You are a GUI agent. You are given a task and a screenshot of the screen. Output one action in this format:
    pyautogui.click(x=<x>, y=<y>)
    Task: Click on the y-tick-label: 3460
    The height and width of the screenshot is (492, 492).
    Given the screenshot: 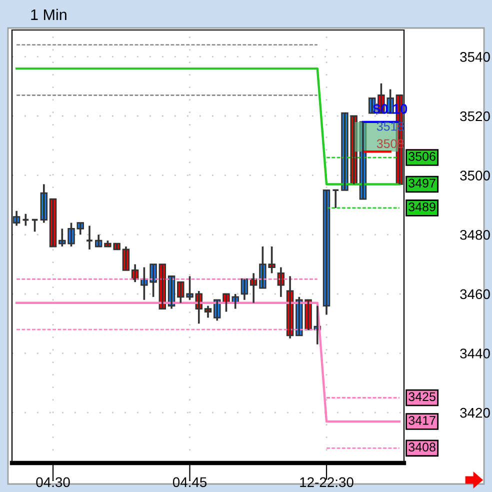 What is the action you would take?
    pyautogui.click(x=475, y=294)
    